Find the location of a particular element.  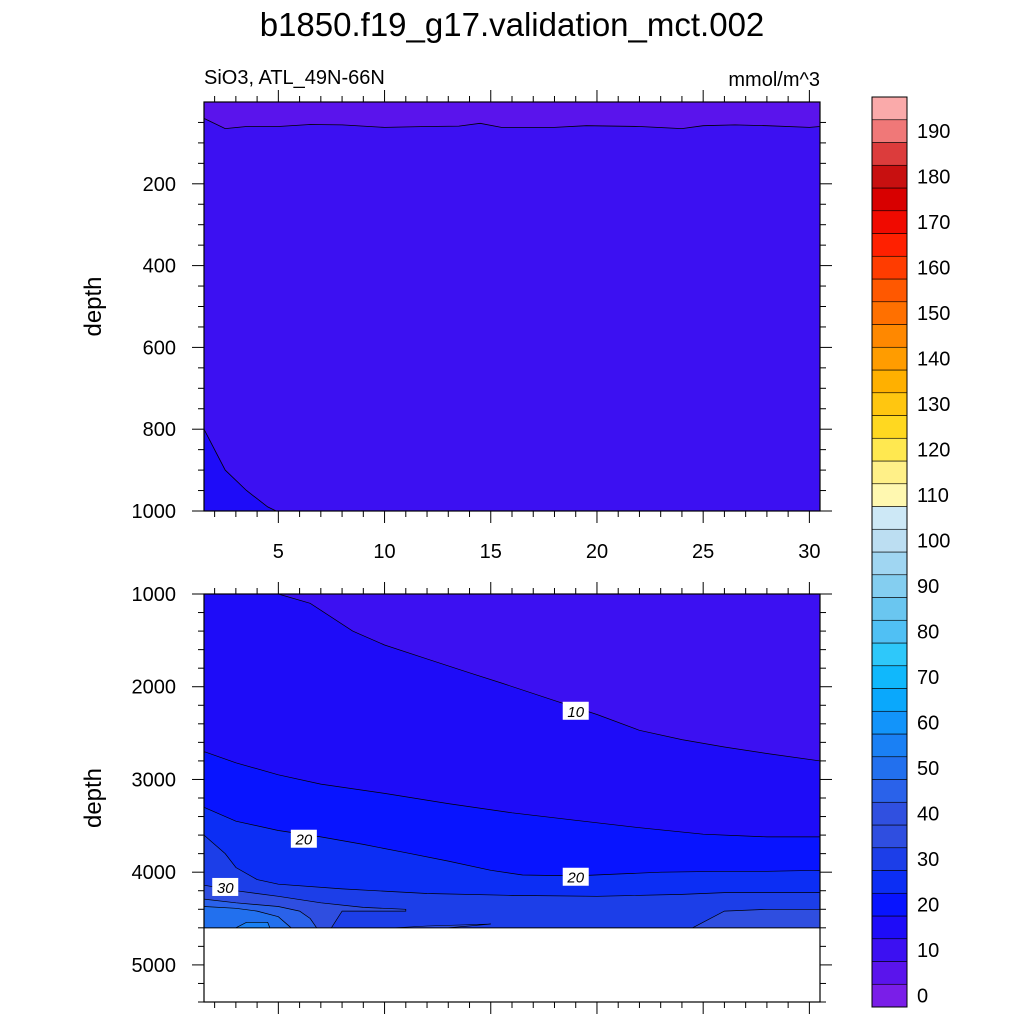

colorbar-label: 40 is located at coordinates (928, 815).